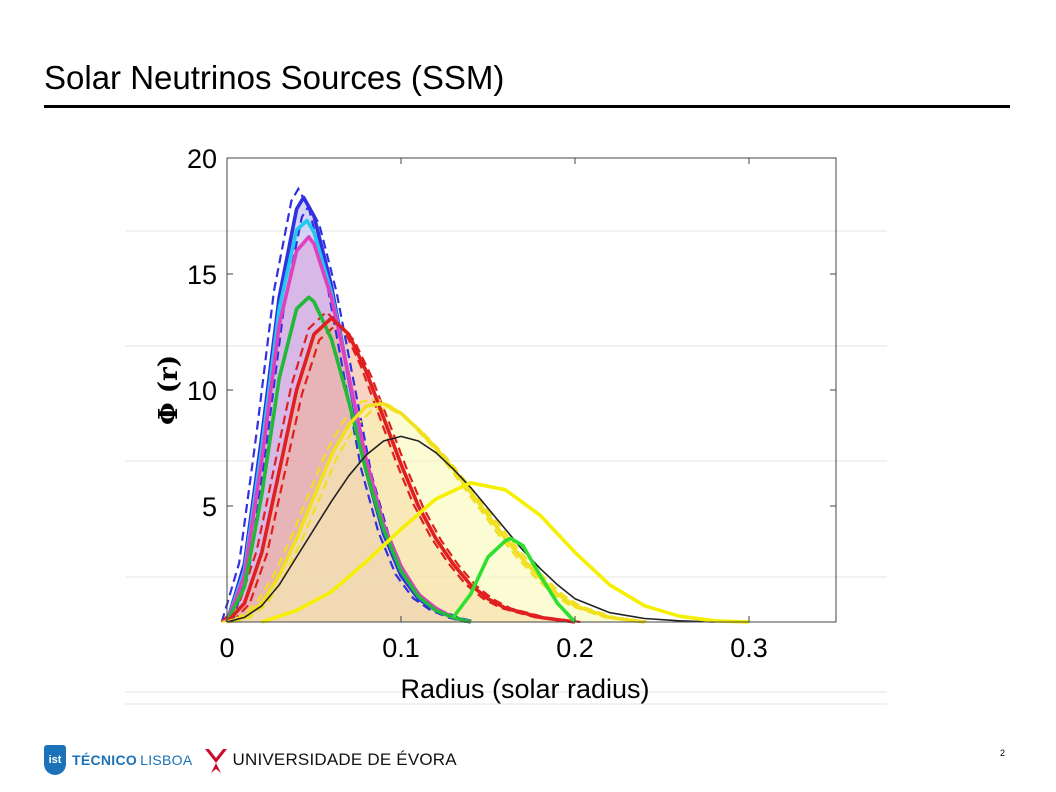 The width and height of the screenshot is (1056, 792). Describe the element at coordinates (348, 459) in the screenshot. I see `series-4-line` at that location.